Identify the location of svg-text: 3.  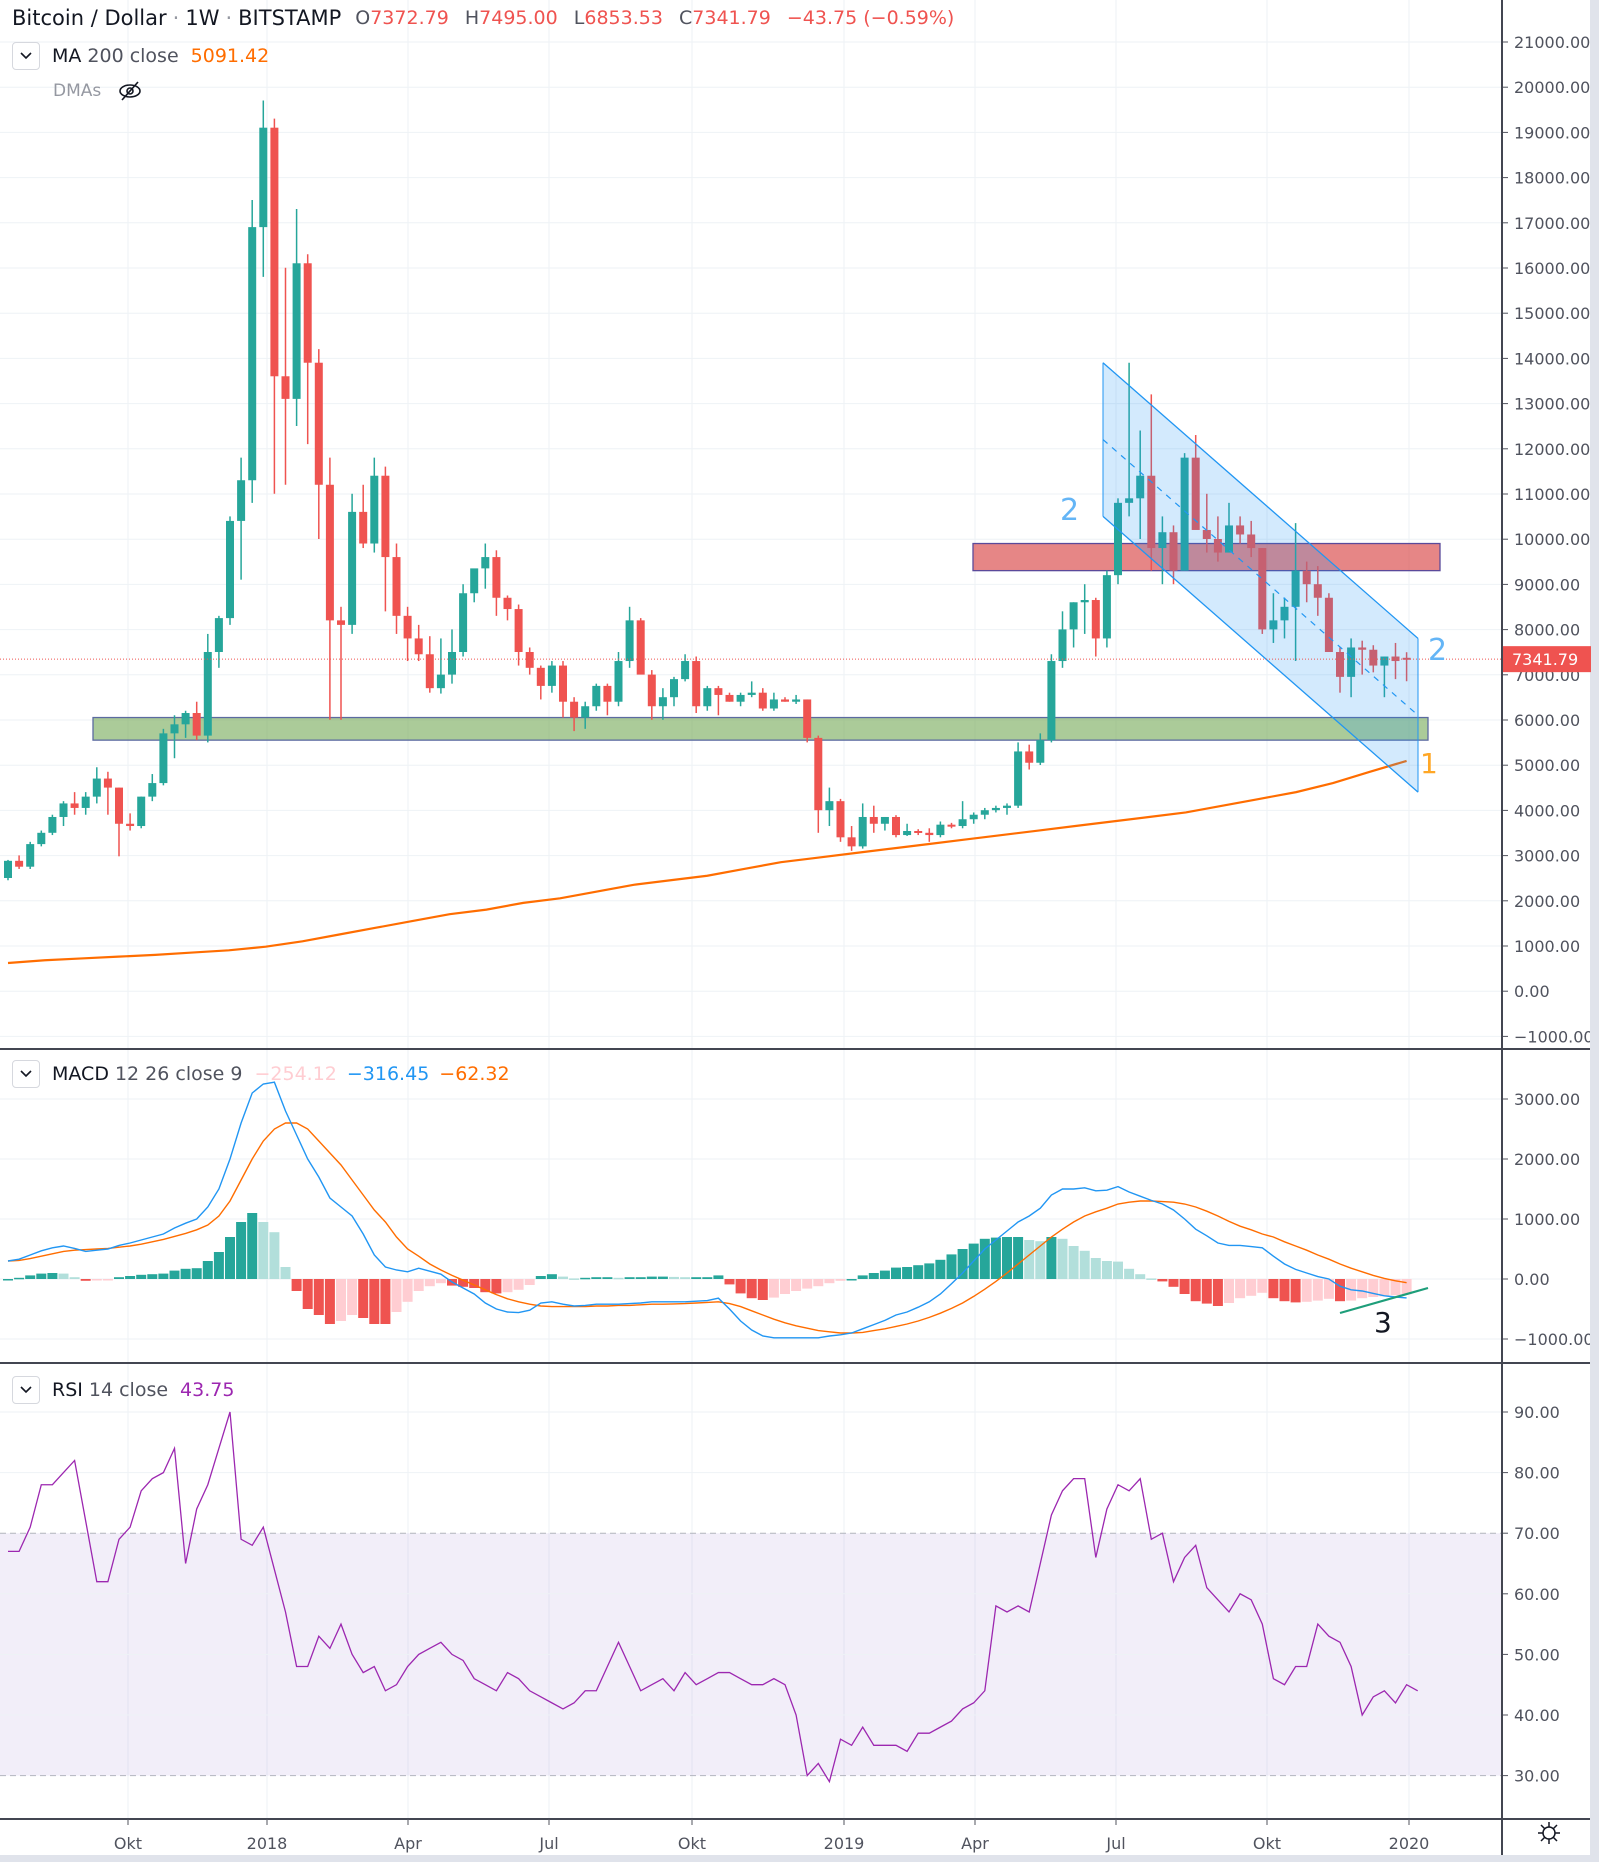
(1383, 1322).